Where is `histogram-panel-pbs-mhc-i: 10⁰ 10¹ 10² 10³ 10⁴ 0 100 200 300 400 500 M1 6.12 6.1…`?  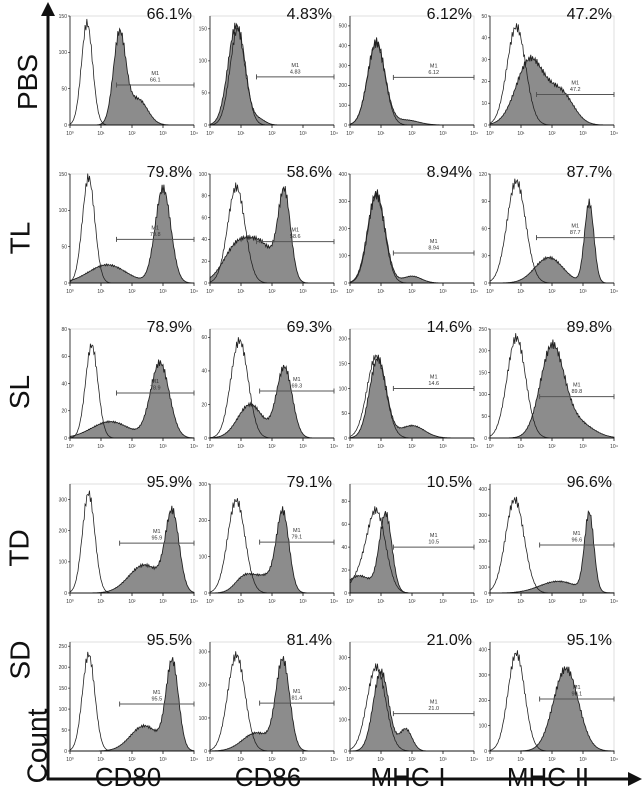
histogram-panel-pbs-mhc-i: 10⁰ 10¹ 10² 10³ 10⁴ 0 100 200 300 400 500 M1 6.12 6.1… is located at coordinates (408, 74).